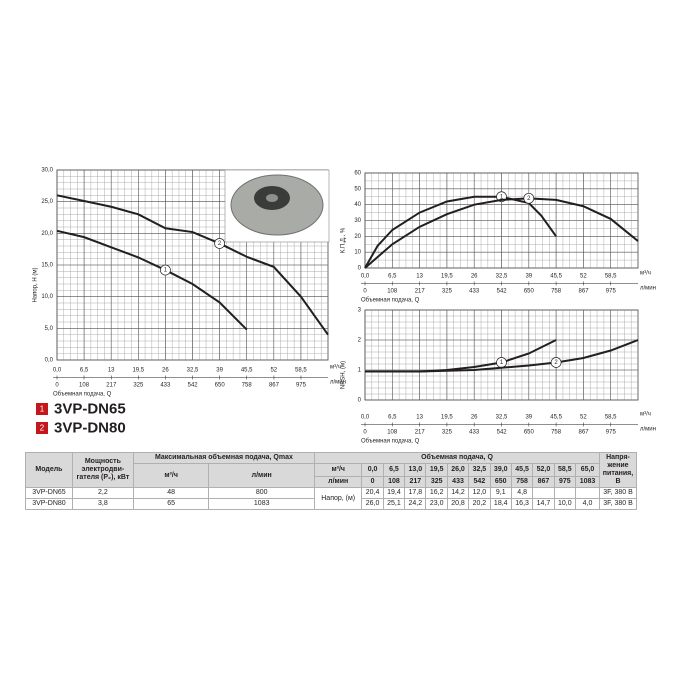 Image resolution: width=700 pixels, height=700 pixels. Describe the element at coordinates (360, 341) in the screenshot. I see `y-tick-label: 2` at that location.